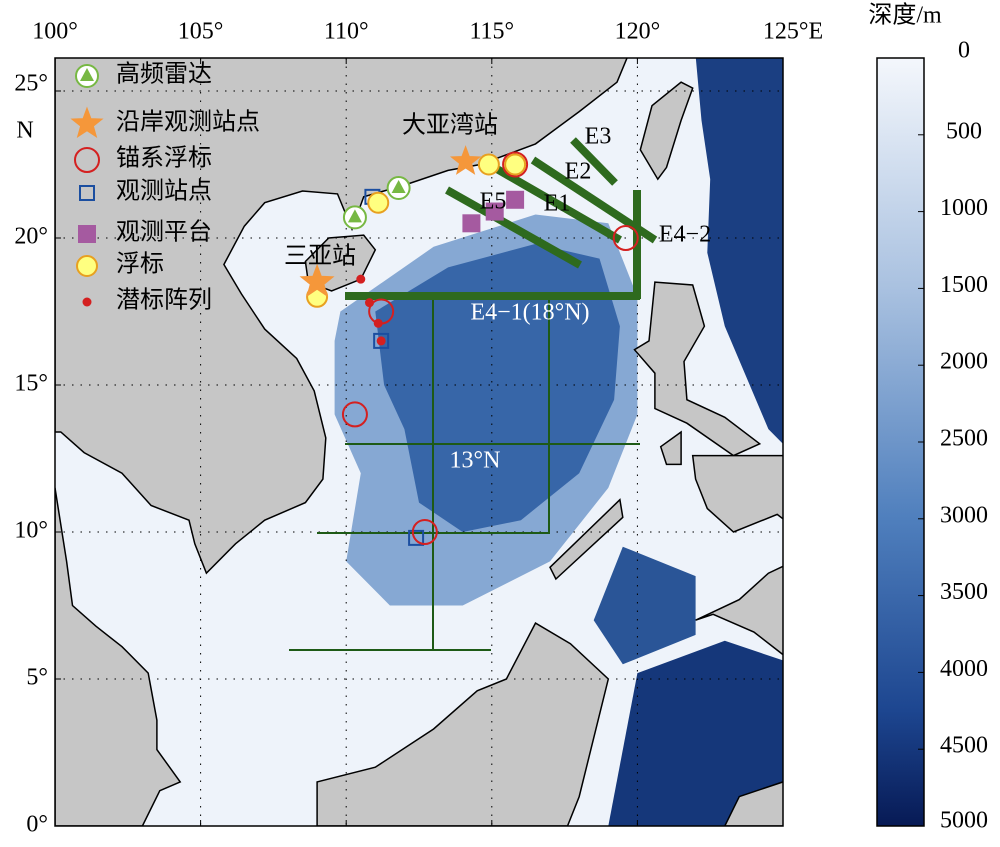  I want to click on y-tick-label: 15°, so click(31, 384).